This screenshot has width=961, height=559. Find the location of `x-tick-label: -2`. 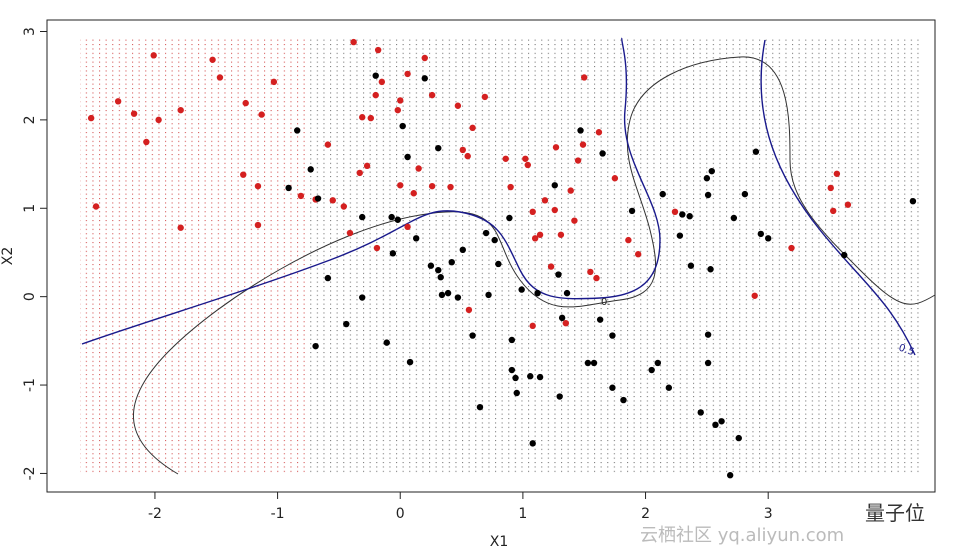

x-tick-label: -2 is located at coordinates (155, 514).